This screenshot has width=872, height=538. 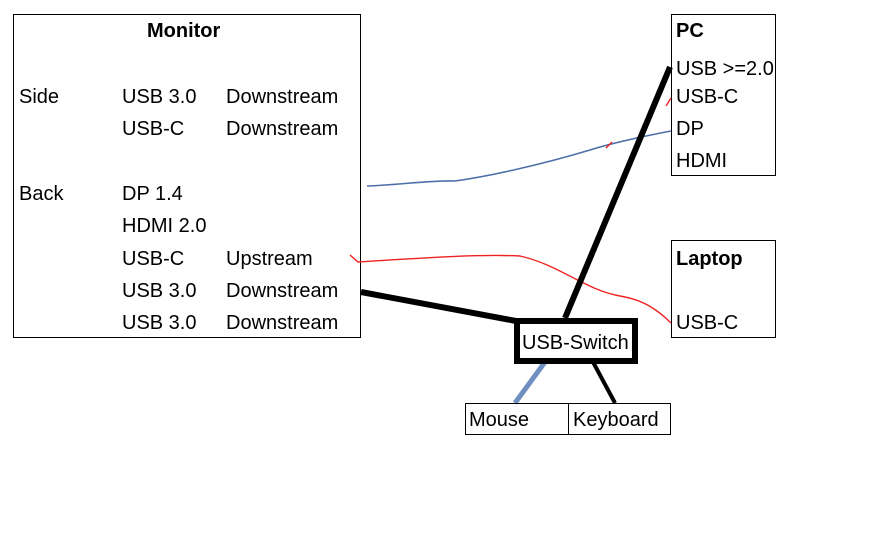 I want to click on monitor-port: HDMI 2.0, so click(x=164, y=226).